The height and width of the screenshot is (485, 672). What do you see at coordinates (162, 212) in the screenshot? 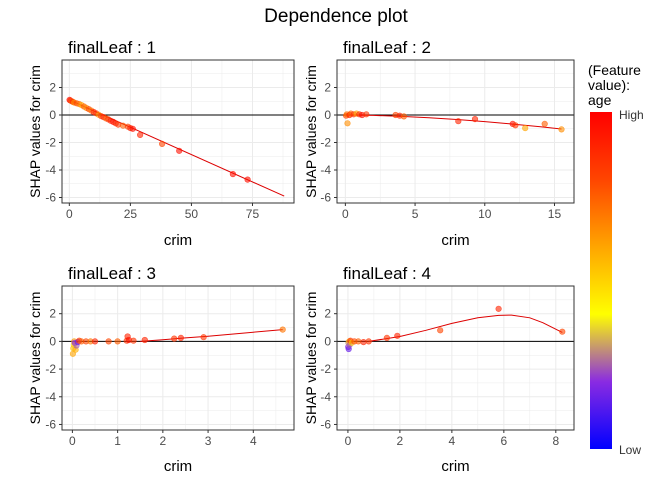
I see `x-ticks: 0 25 50 75` at bounding box center [162, 212].